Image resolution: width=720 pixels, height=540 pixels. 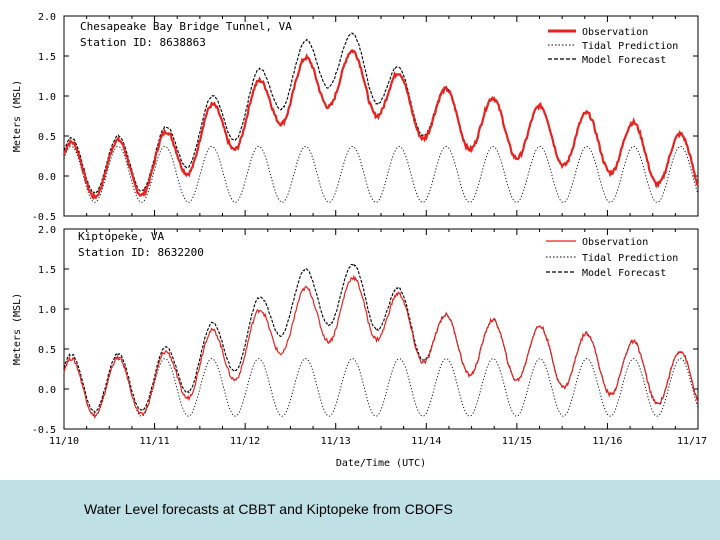 I want to click on panel-kiptopeke-xtick-label: 11/17, so click(x=692, y=441).